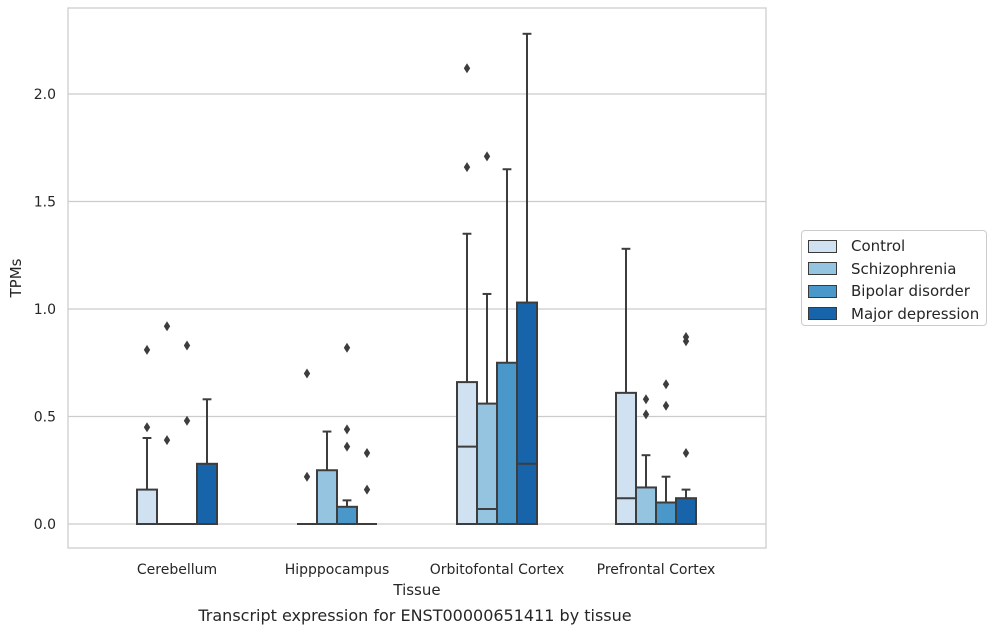 Image resolution: width=997 pixels, height=634 pixels. Describe the element at coordinates (16, 278) in the screenshot. I see `y-axis-label: TPMs` at that location.